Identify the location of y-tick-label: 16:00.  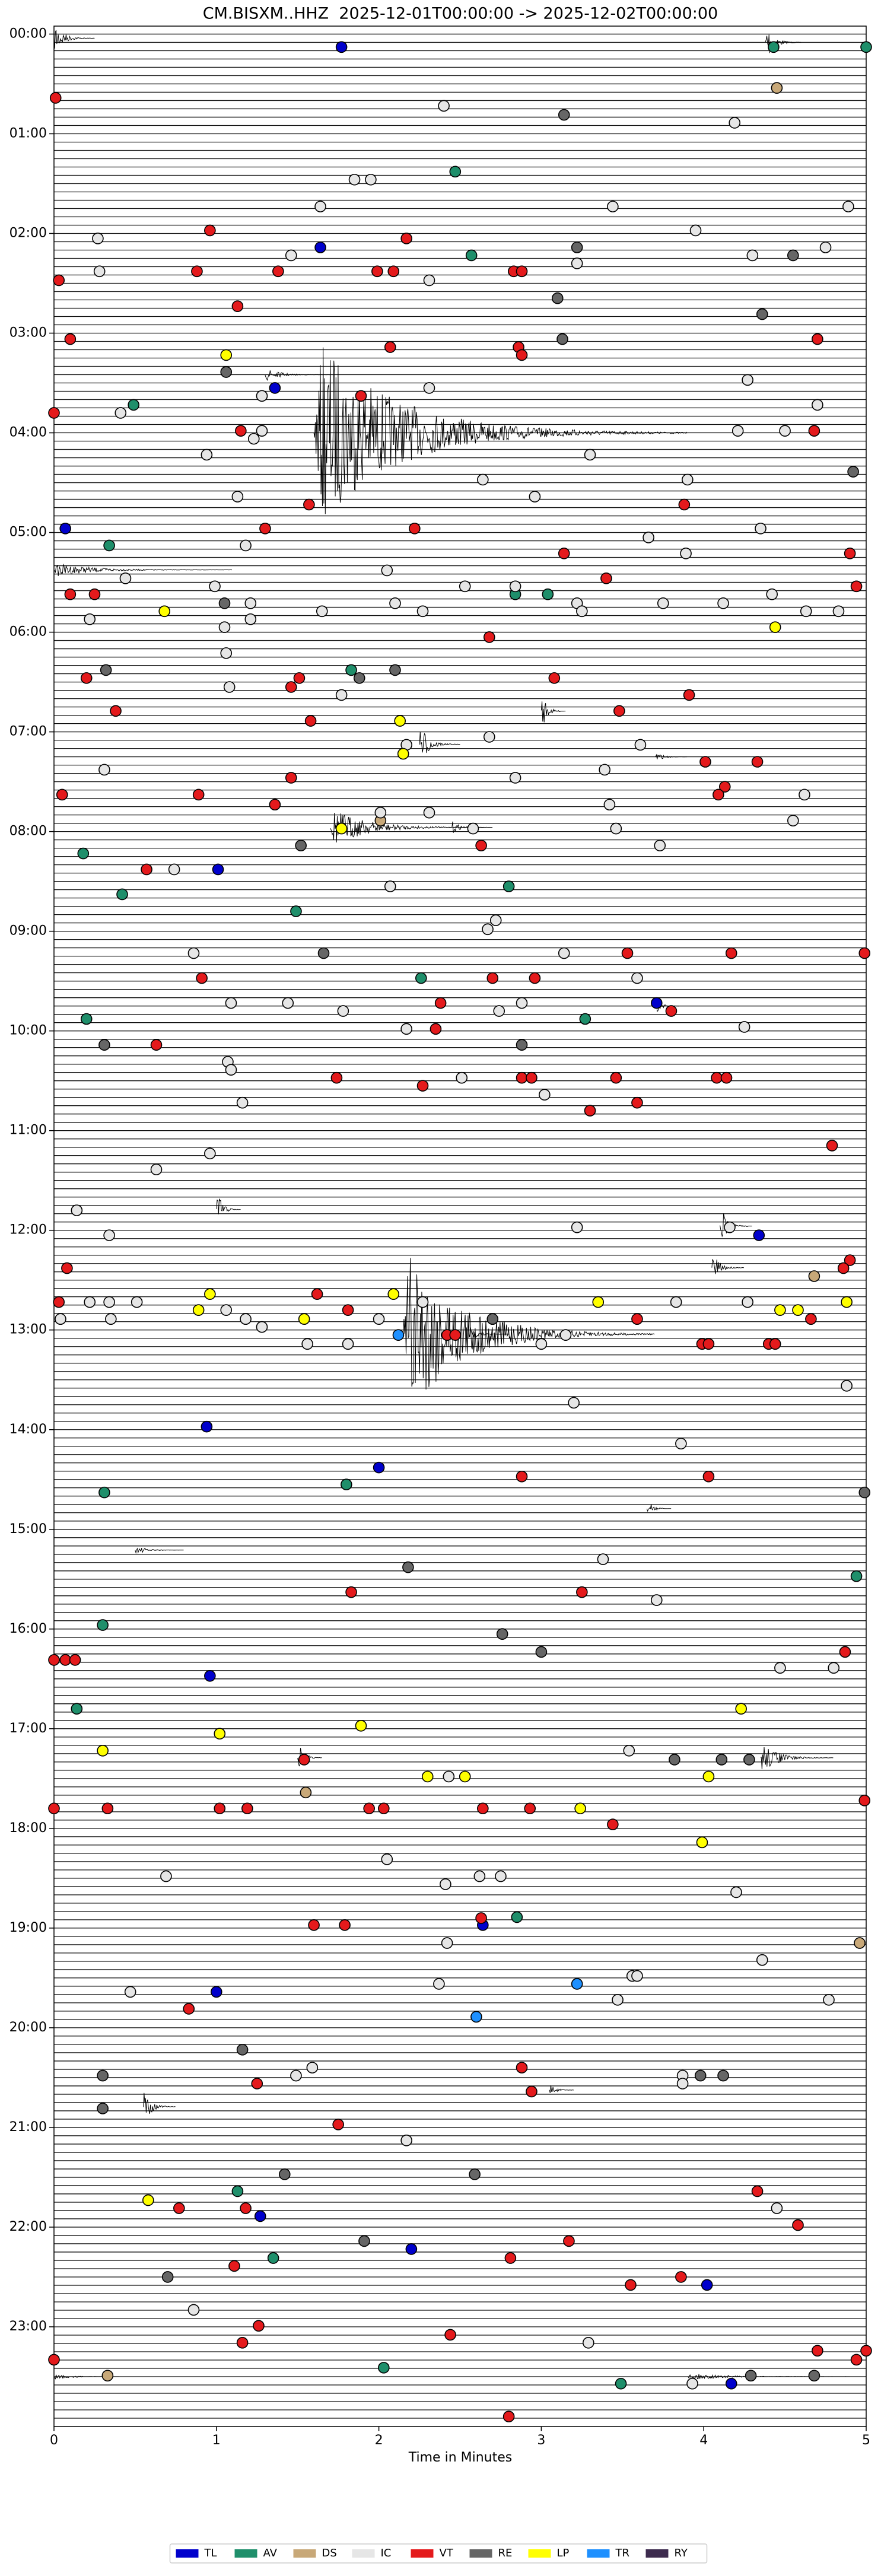
(28, 1628).